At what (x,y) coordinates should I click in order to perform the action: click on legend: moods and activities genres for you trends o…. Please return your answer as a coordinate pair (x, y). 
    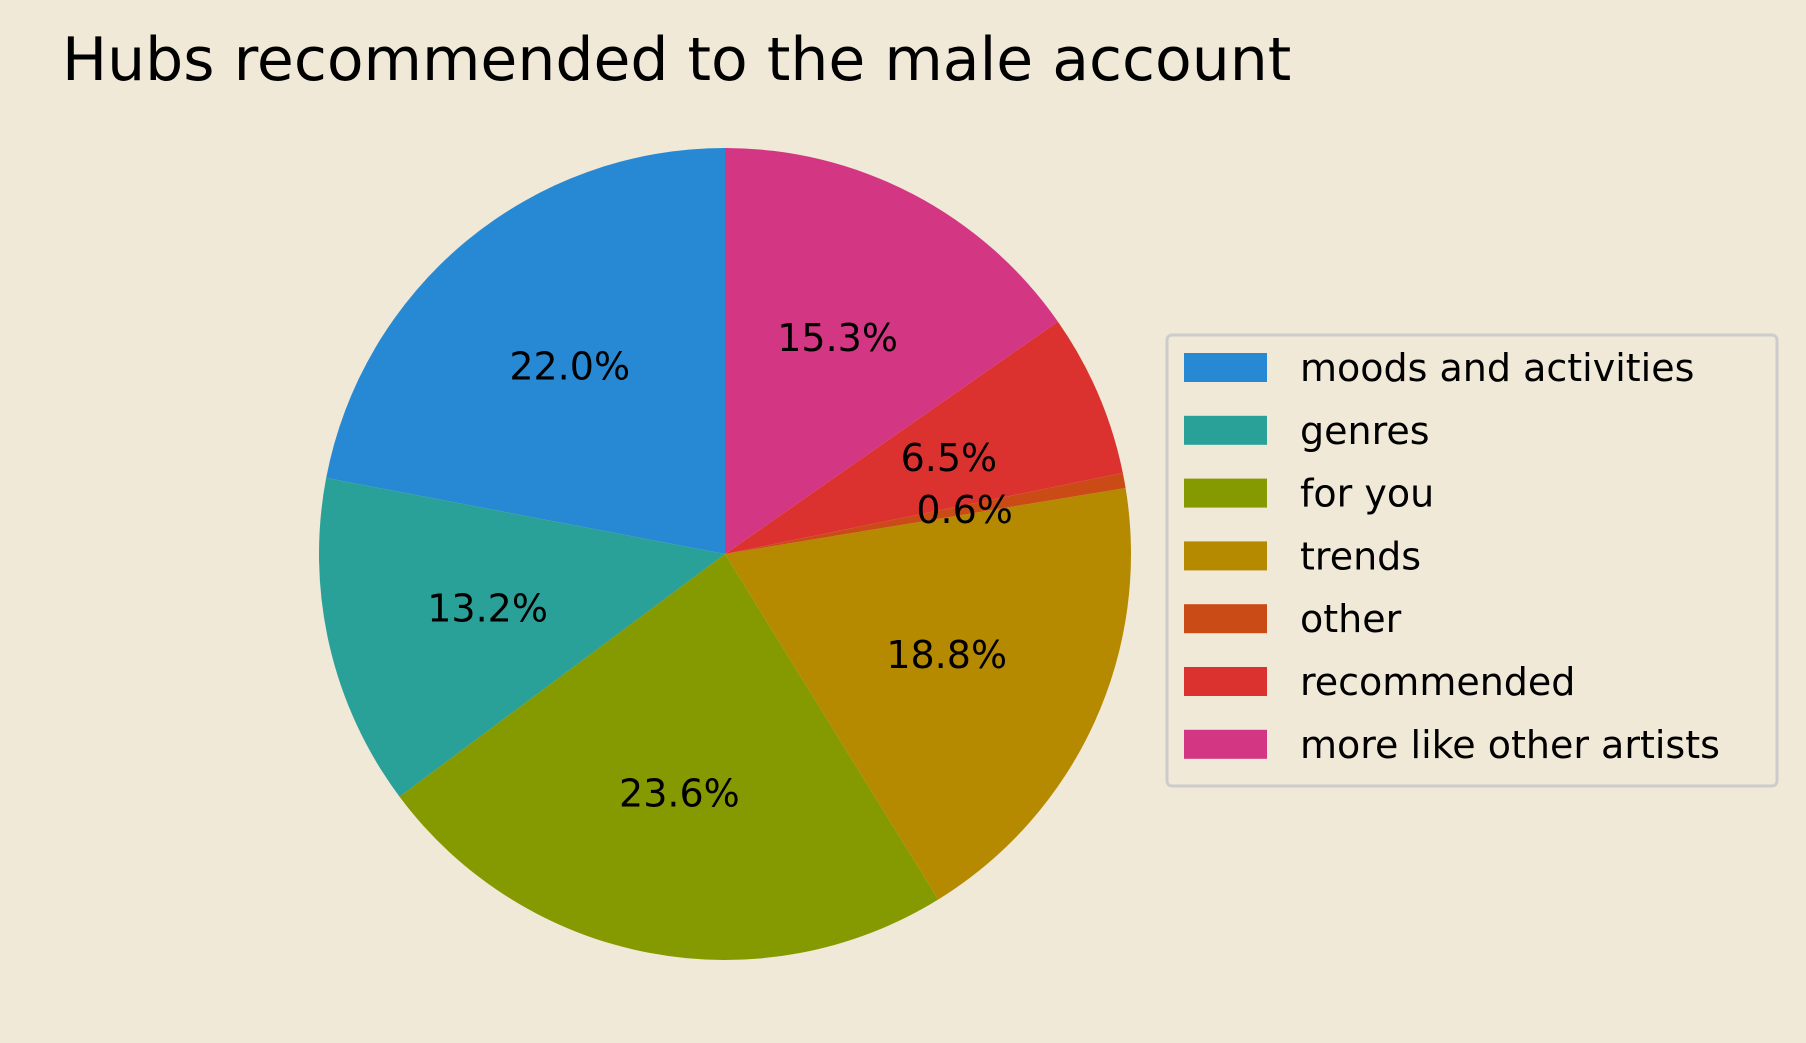
    Looking at the image, I should click on (1472, 560).